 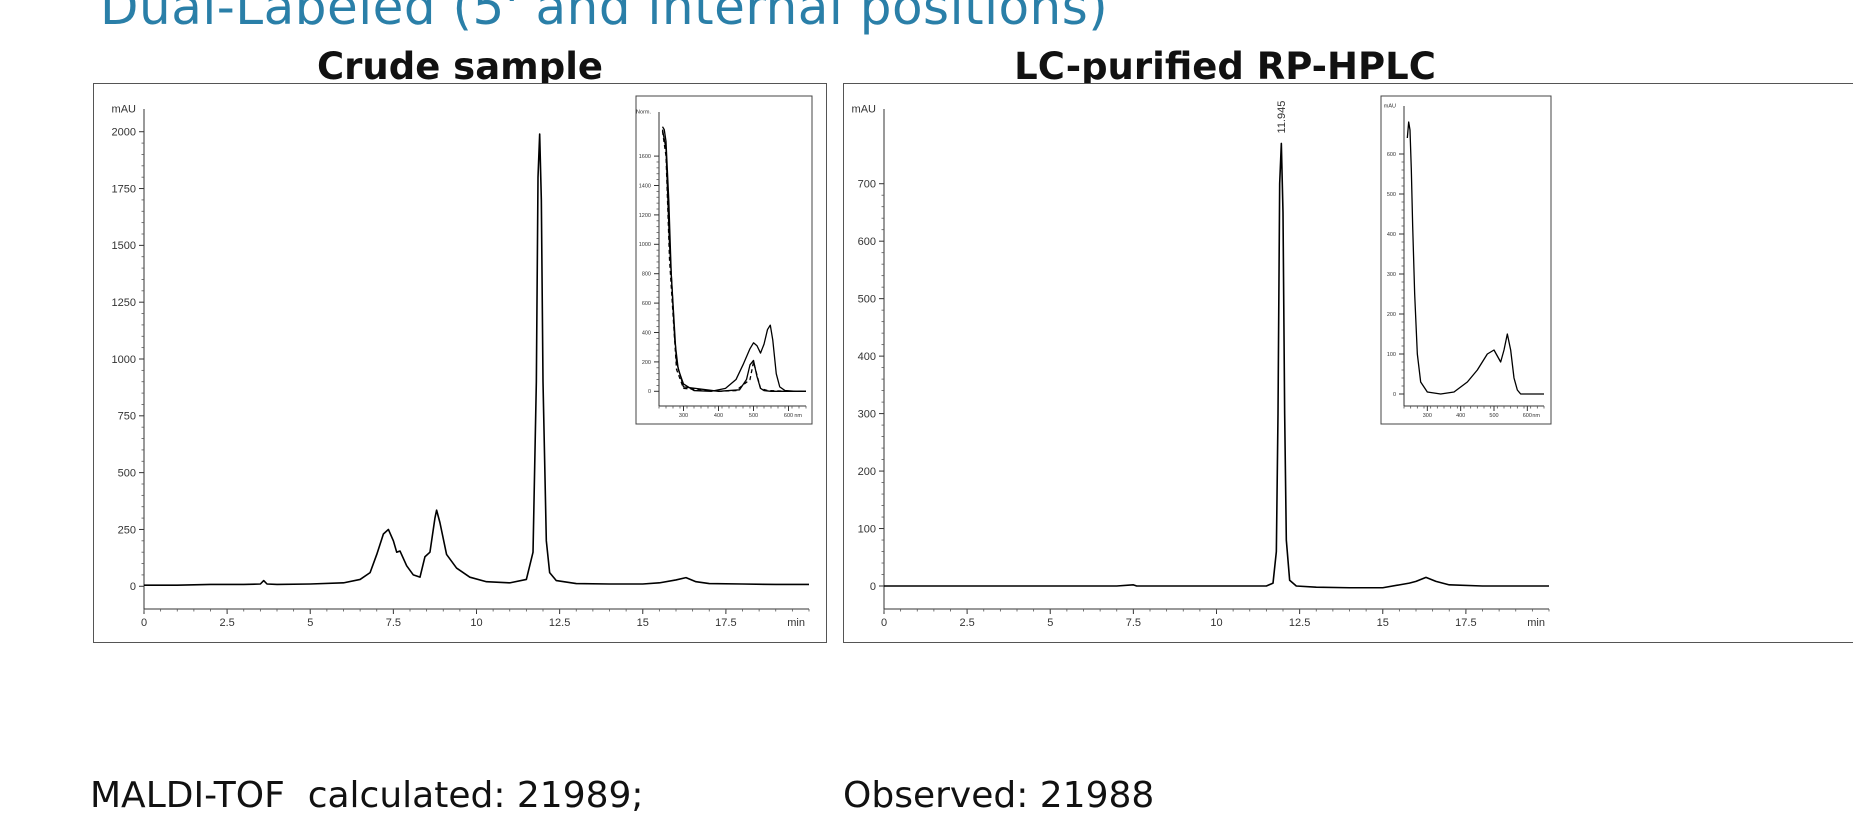 I want to click on crude-y-tick-label: 2000, so click(x=124, y=133).